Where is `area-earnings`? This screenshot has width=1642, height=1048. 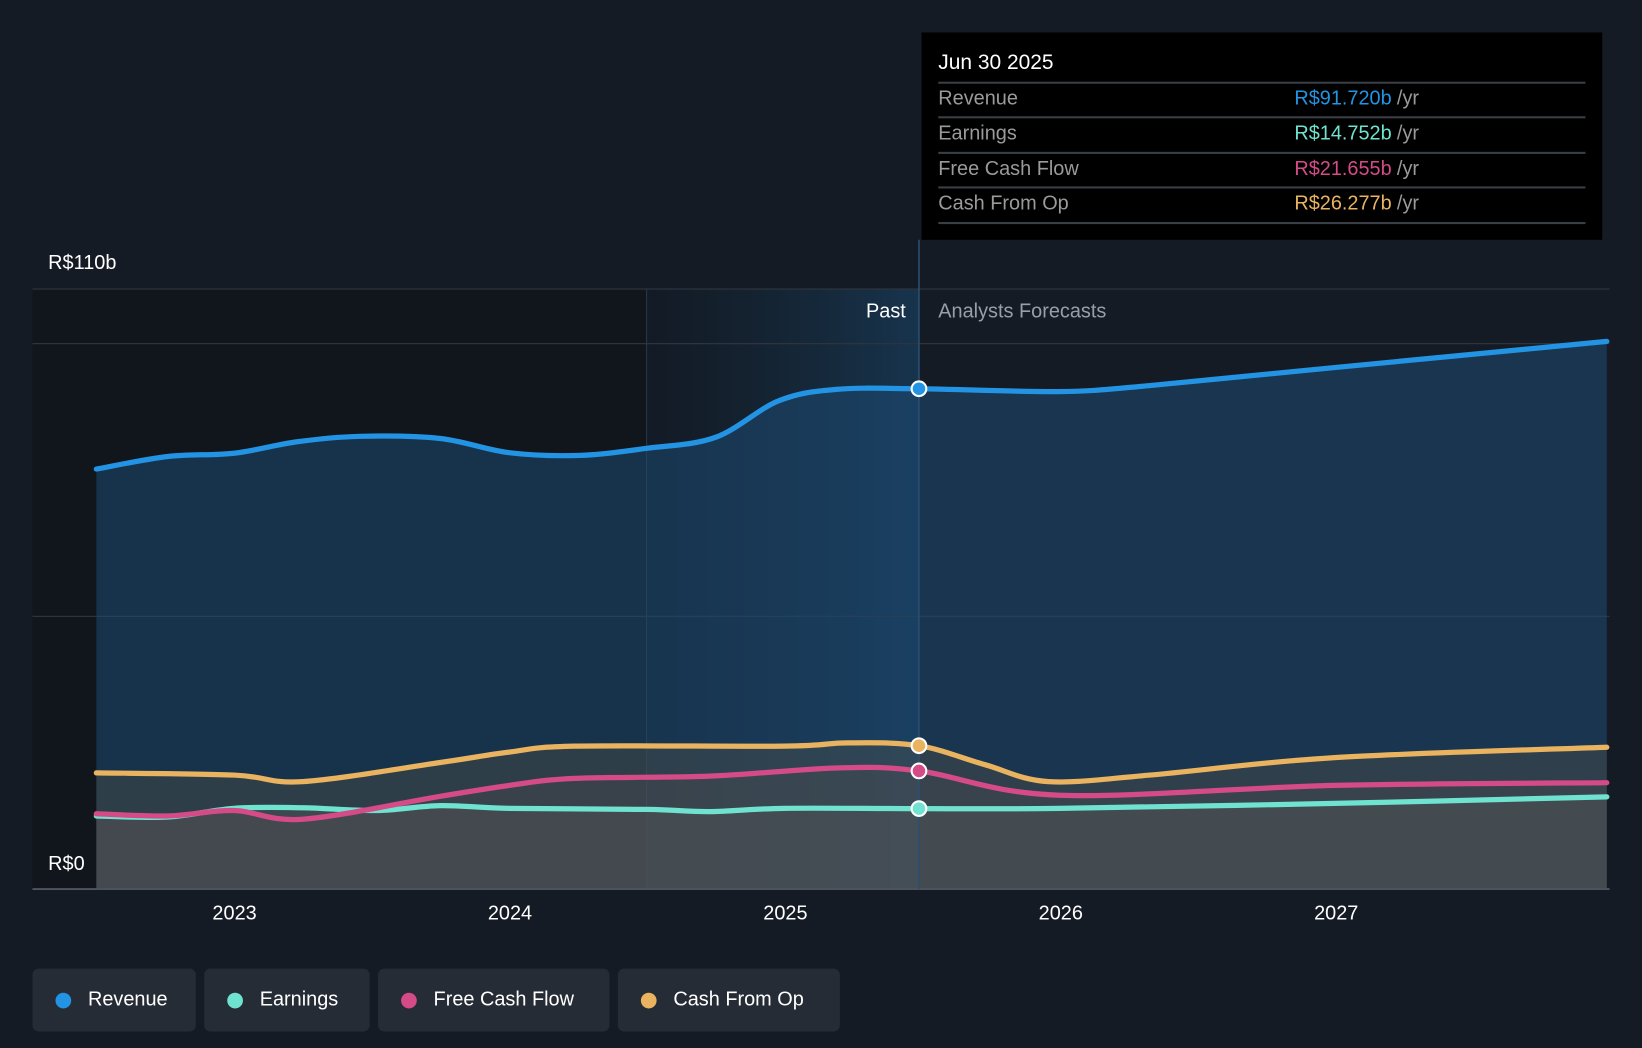 area-earnings is located at coordinates (851, 843).